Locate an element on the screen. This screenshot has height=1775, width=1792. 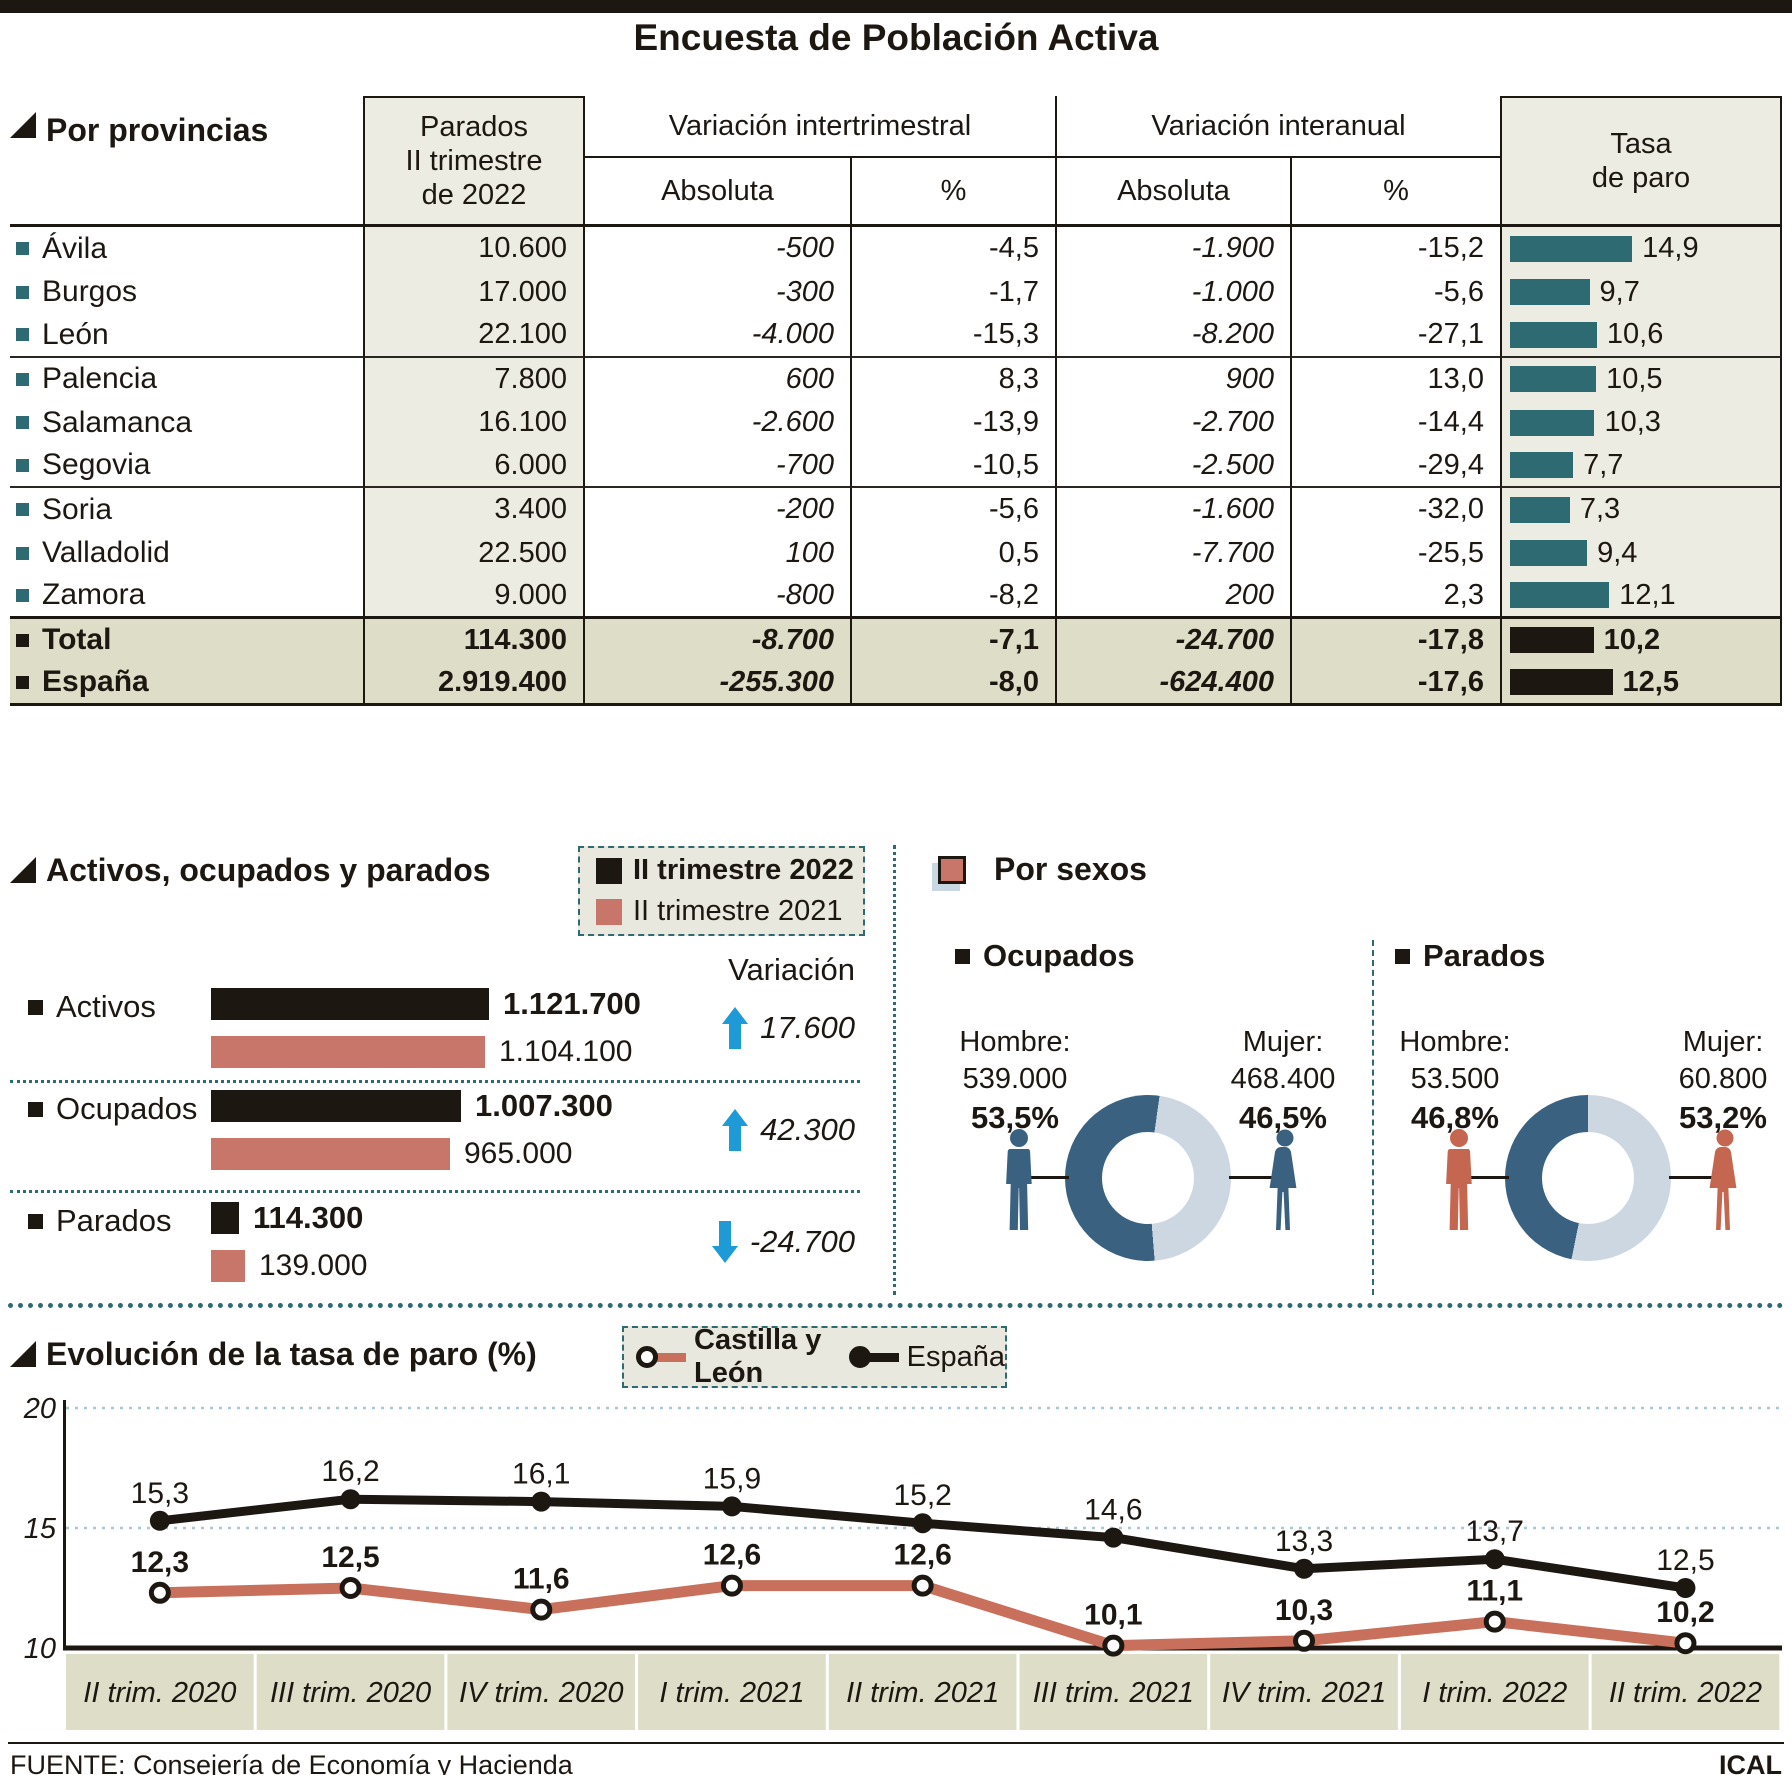
credit-text: ICAL is located at coordinates (1750, 1762).